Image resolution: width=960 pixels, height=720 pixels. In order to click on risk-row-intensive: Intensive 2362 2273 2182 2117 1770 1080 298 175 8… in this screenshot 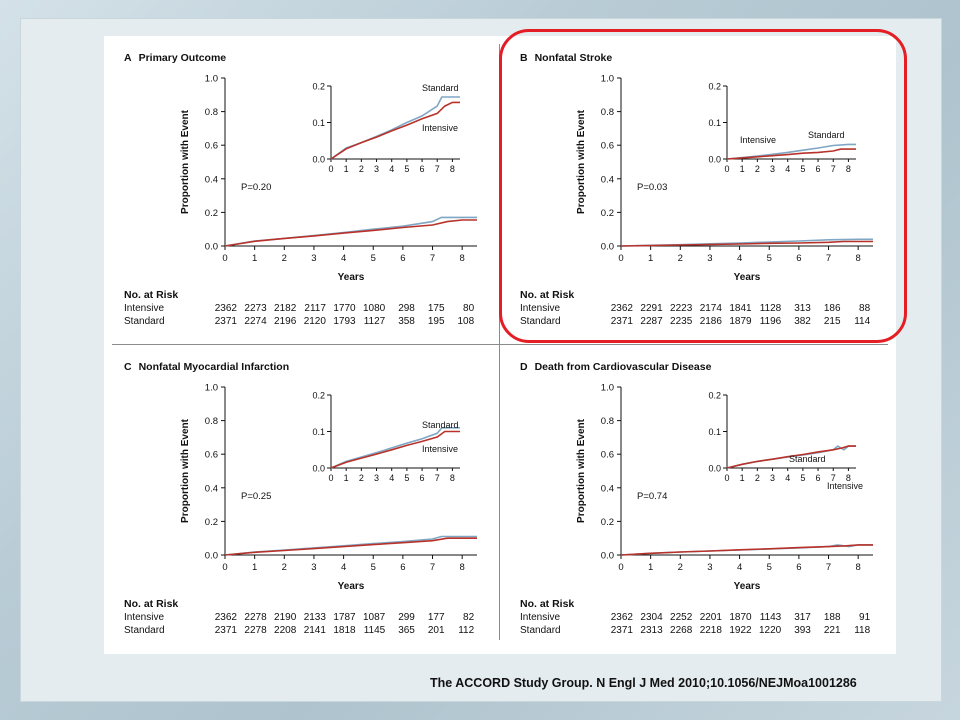, I will do `click(309, 309)`.